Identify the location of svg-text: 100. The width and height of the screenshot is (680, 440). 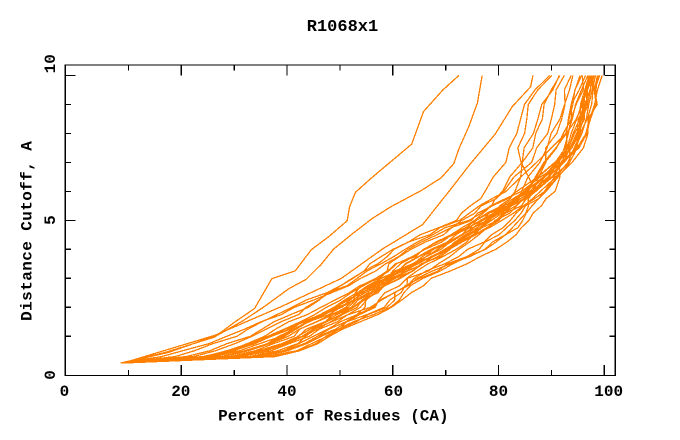
(608, 392).